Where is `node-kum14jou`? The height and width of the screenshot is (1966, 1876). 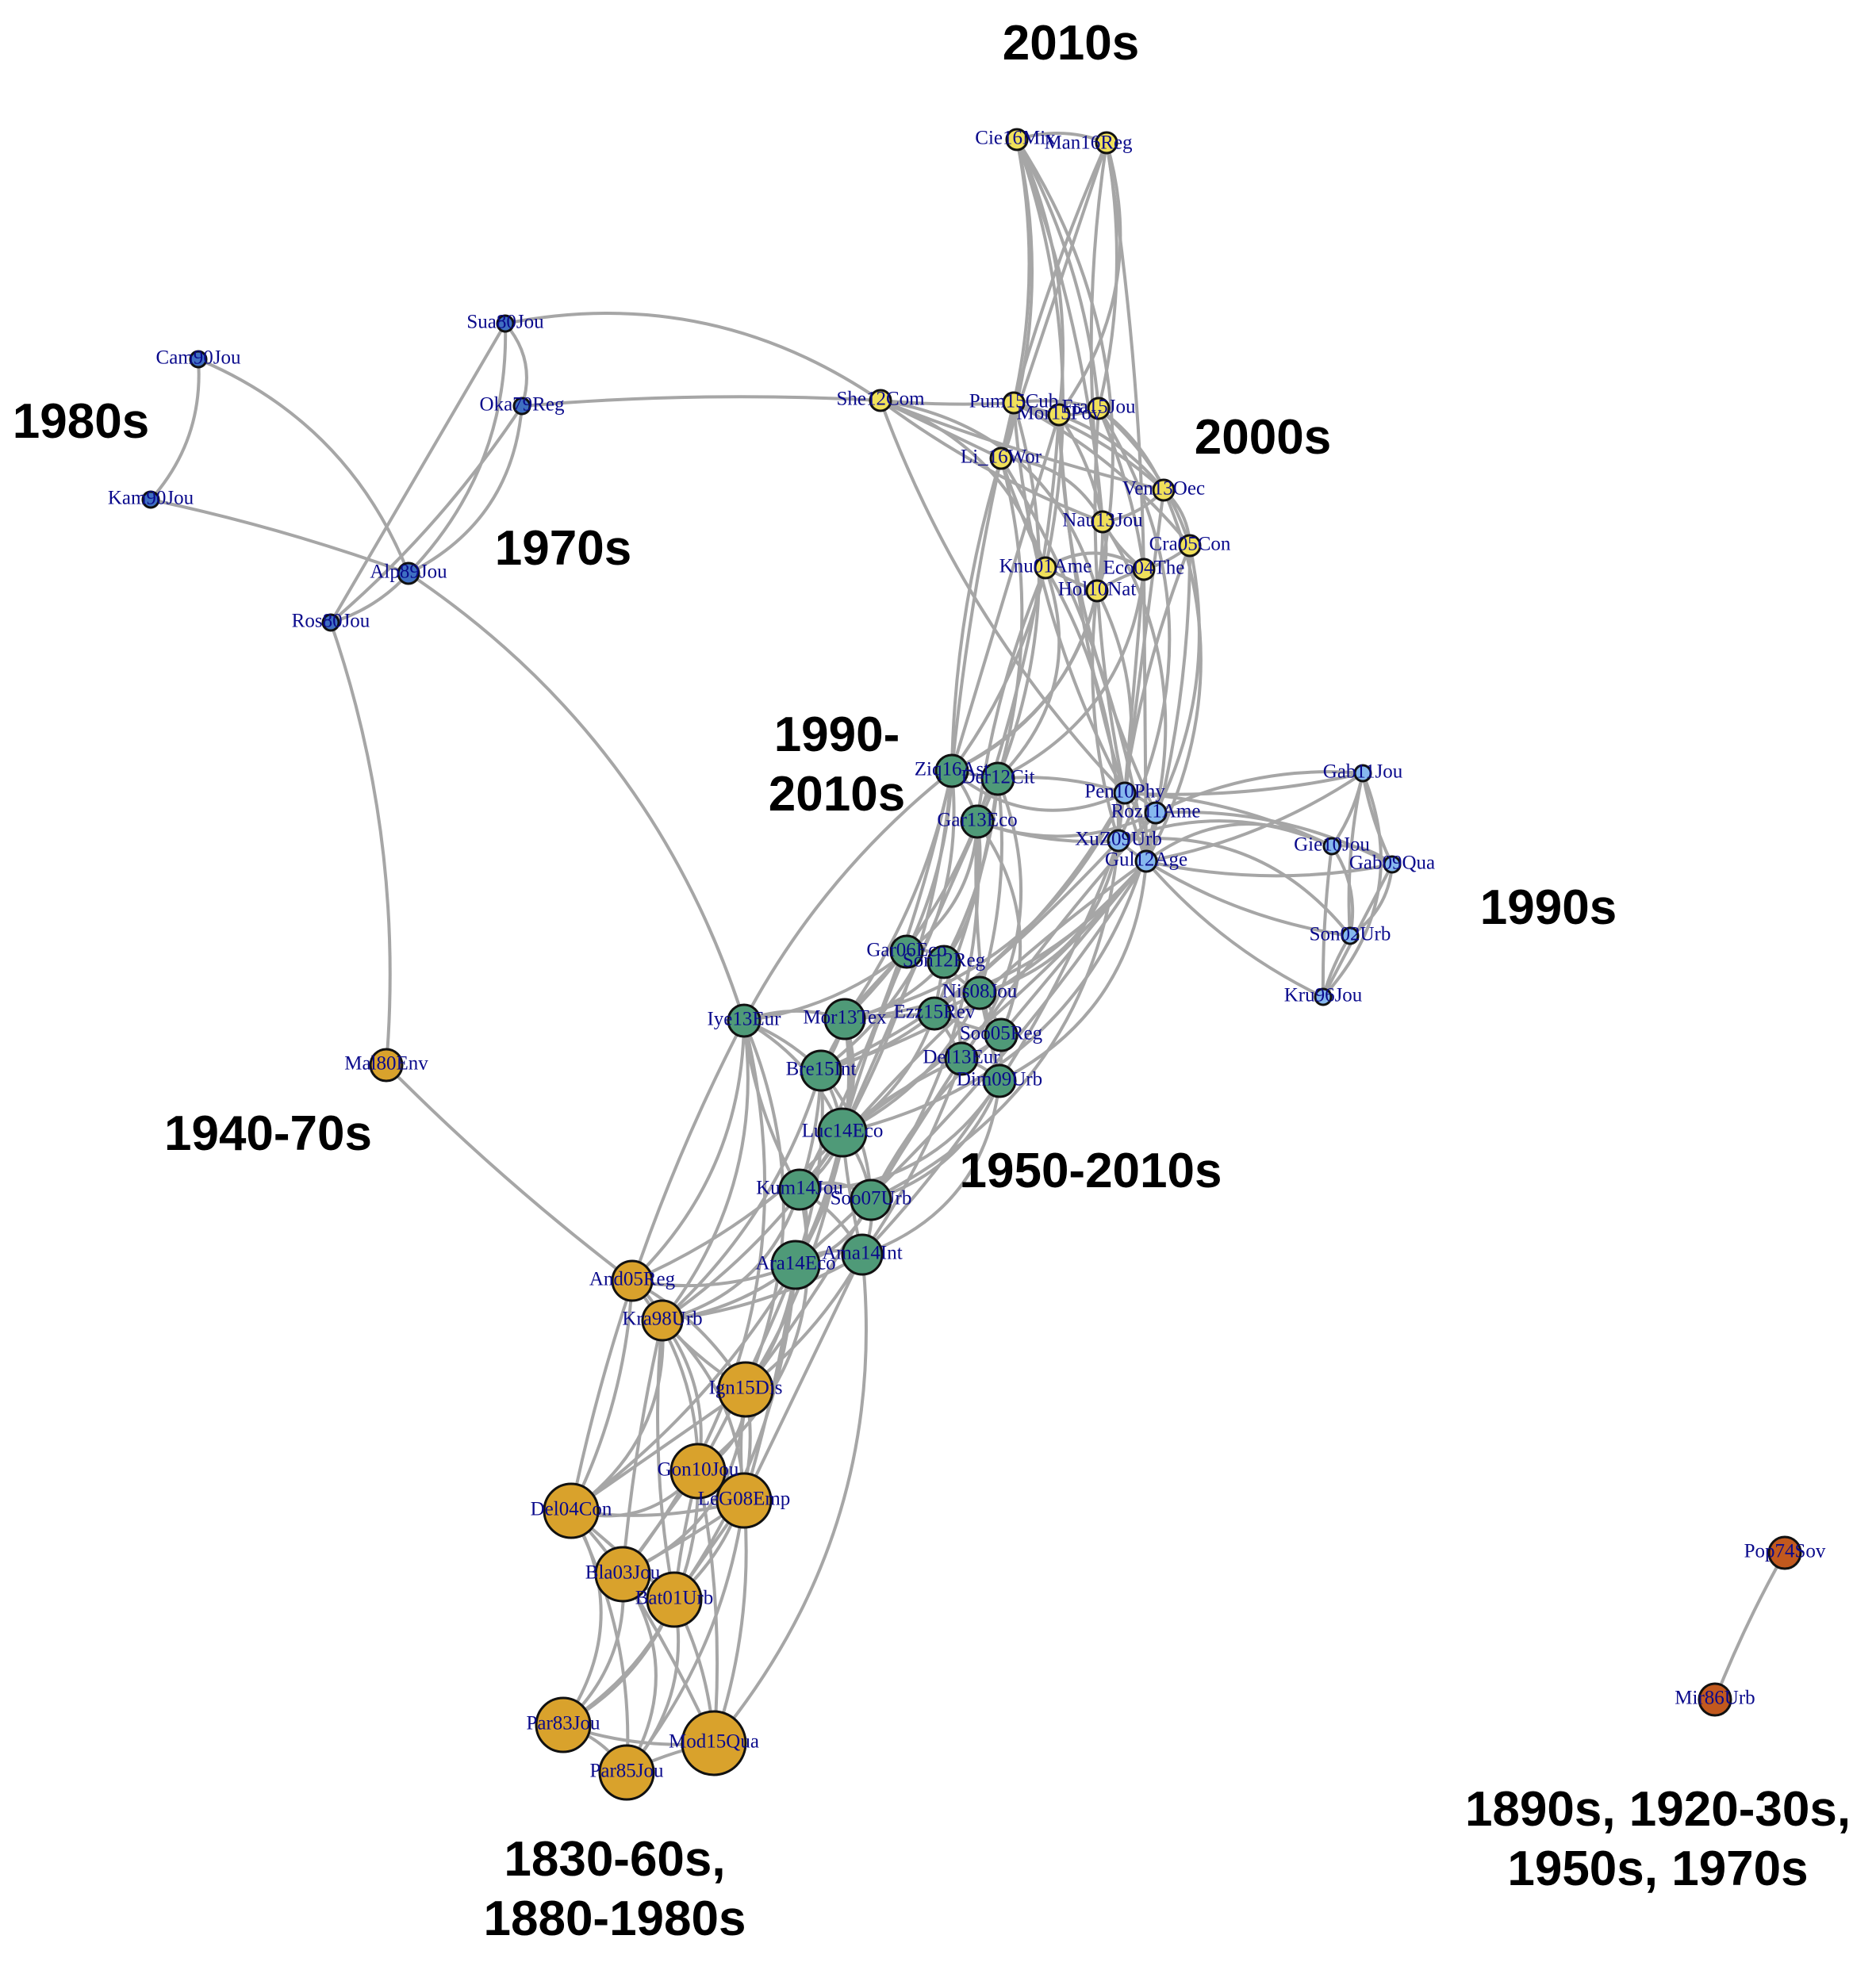
node-kum14jou is located at coordinates (799, 1189).